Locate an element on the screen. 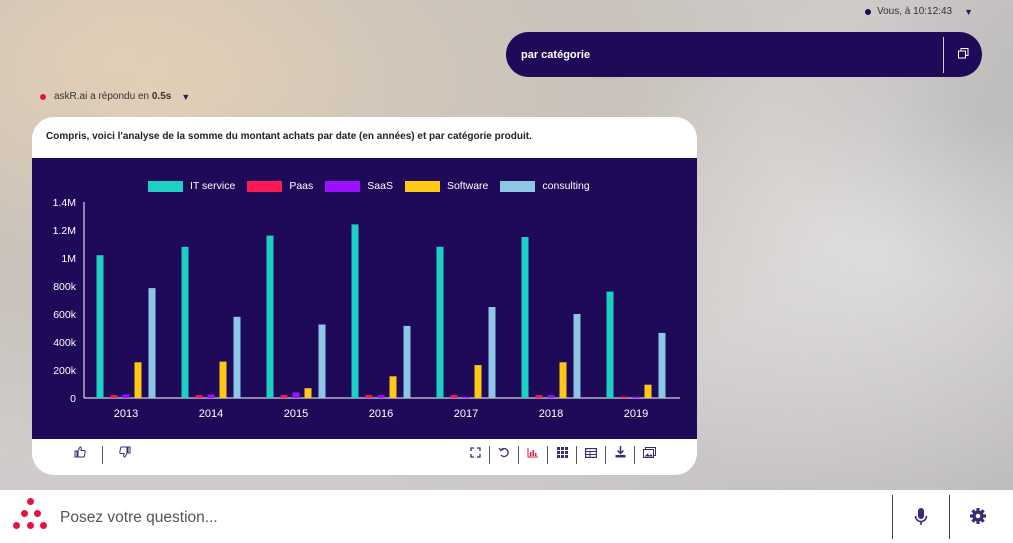 The height and width of the screenshot is (543, 1013). thumbs-up-icon is located at coordinates (80, 455).